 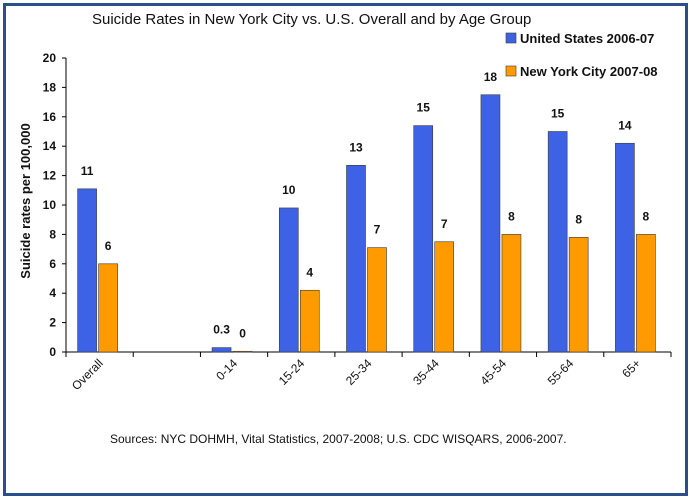 What do you see at coordinates (359, 372) in the screenshot?
I see `x-category-label: 25-34` at bounding box center [359, 372].